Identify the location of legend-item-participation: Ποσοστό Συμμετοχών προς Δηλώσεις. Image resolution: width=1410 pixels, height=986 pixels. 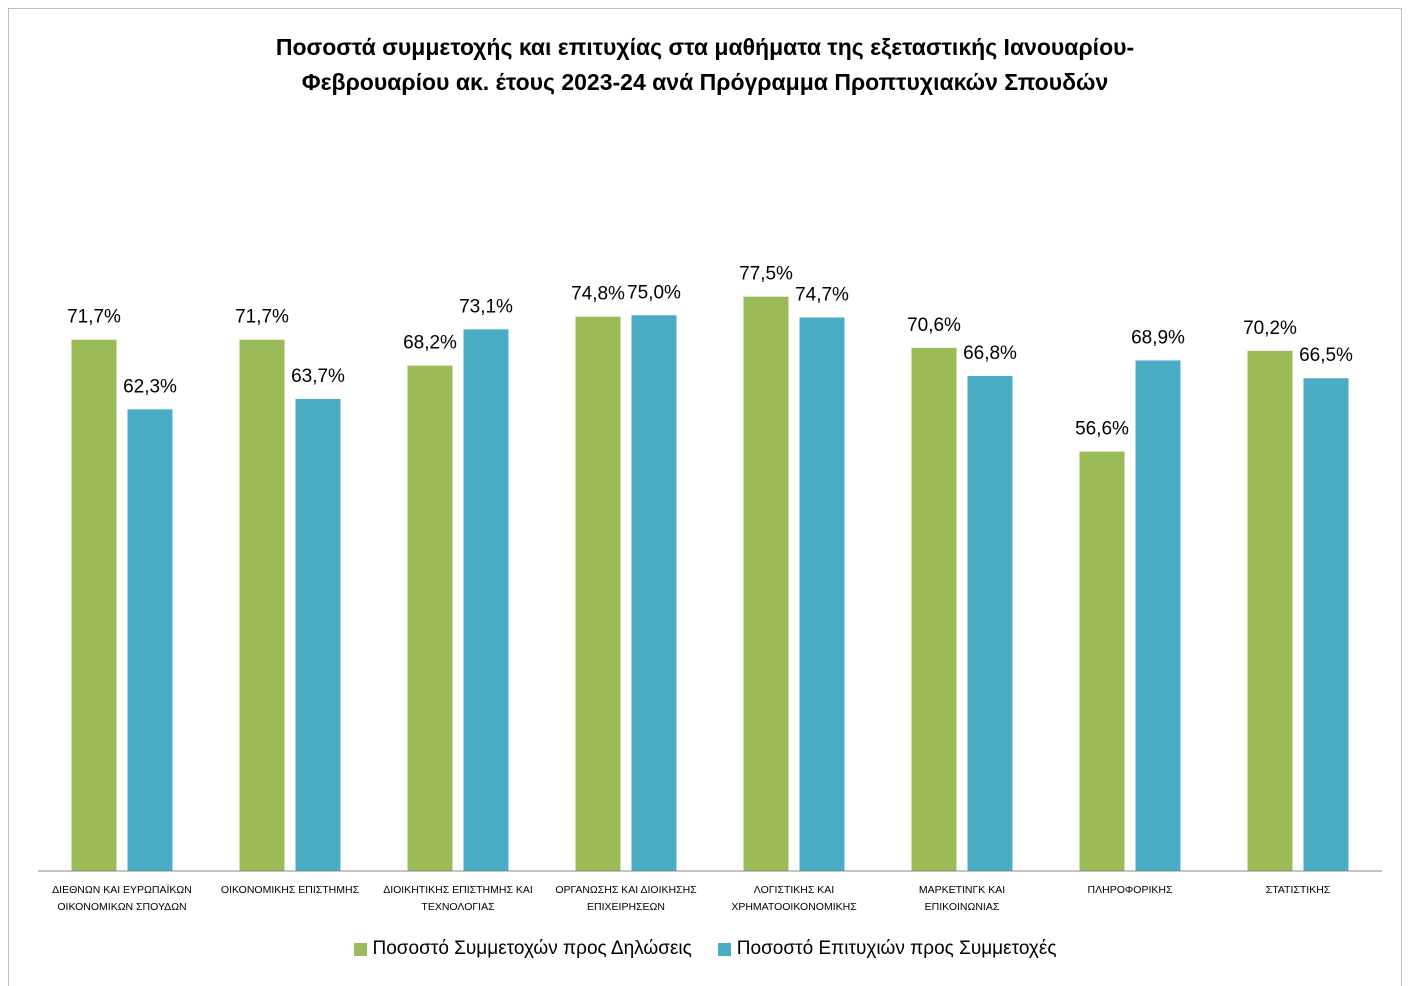
(522, 949).